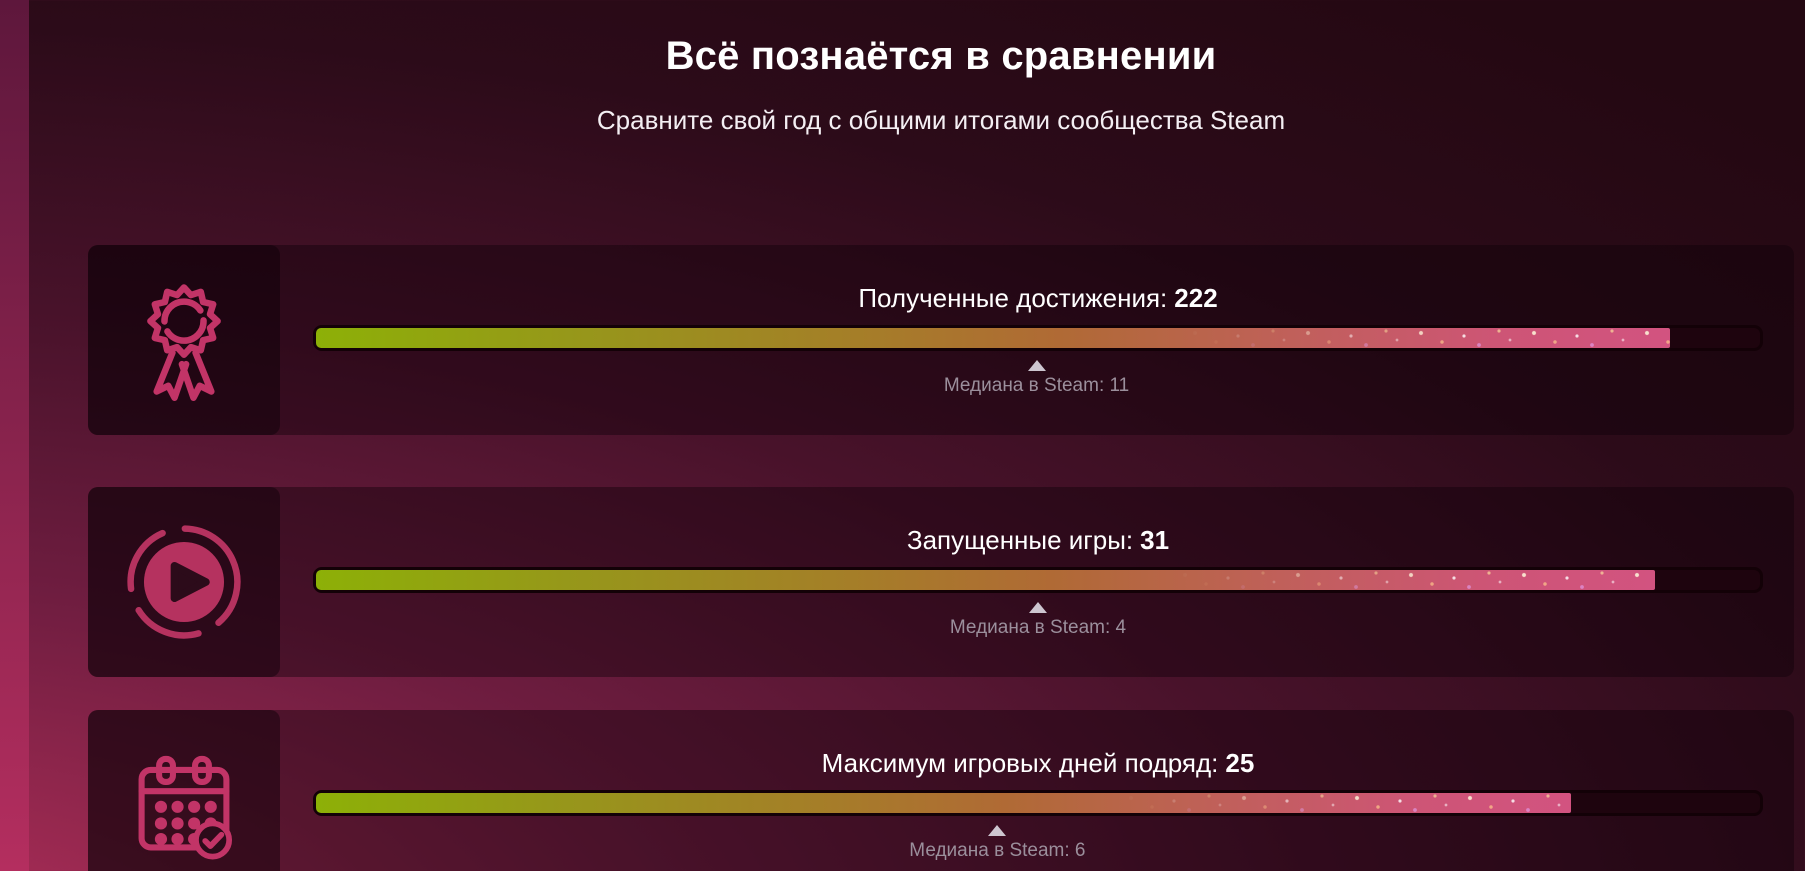  I want to click on stat-label: Максимум игровых дней подряд: 25, so click(1038, 763).